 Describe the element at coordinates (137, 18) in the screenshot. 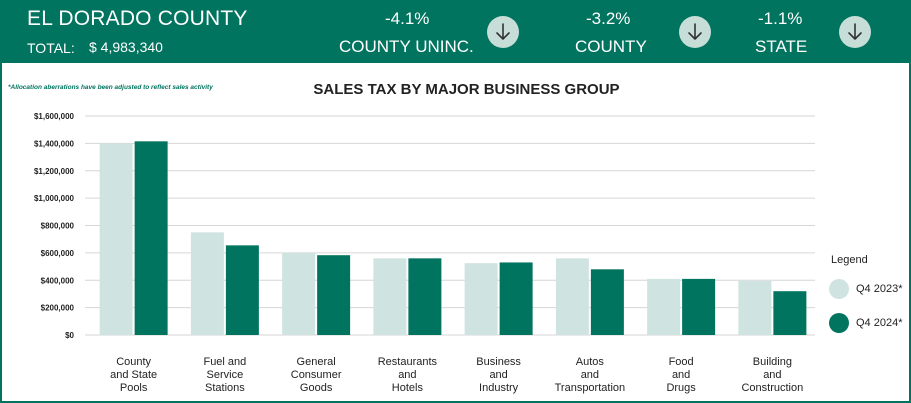

I see `region-title: EL DORADO COUNTY` at that location.